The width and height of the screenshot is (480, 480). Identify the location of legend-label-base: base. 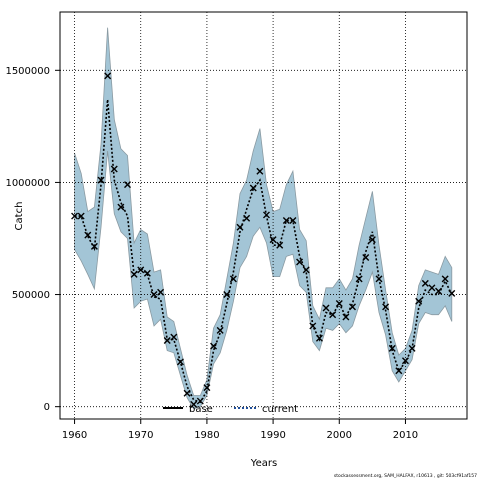
(201, 409).